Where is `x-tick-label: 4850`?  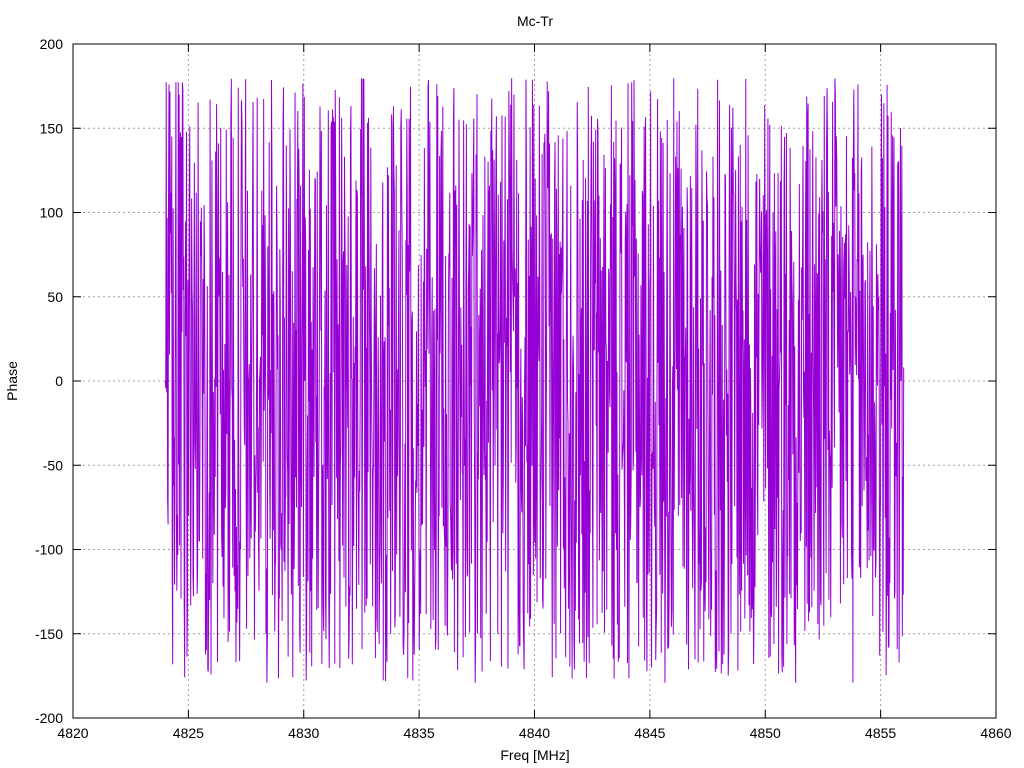 x-tick-label: 4850 is located at coordinates (765, 733).